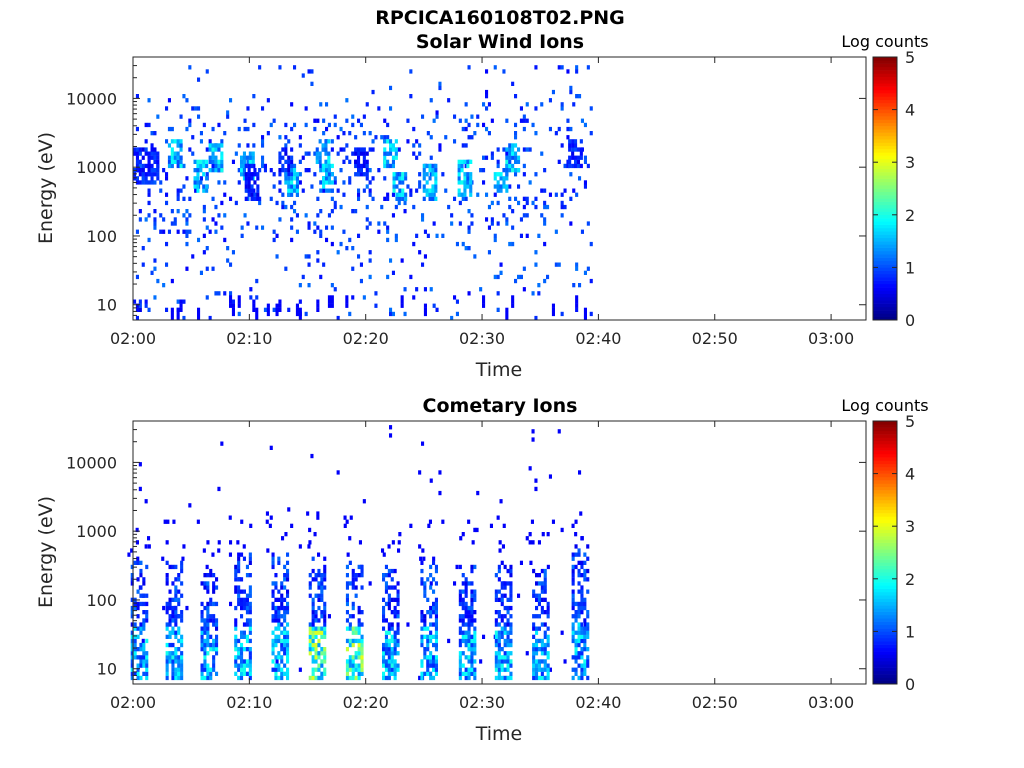  What do you see at coordinates (910, 421) in the screenshot?
I see `colorbar-tick-label: 5` at bounding box center [910, 421].